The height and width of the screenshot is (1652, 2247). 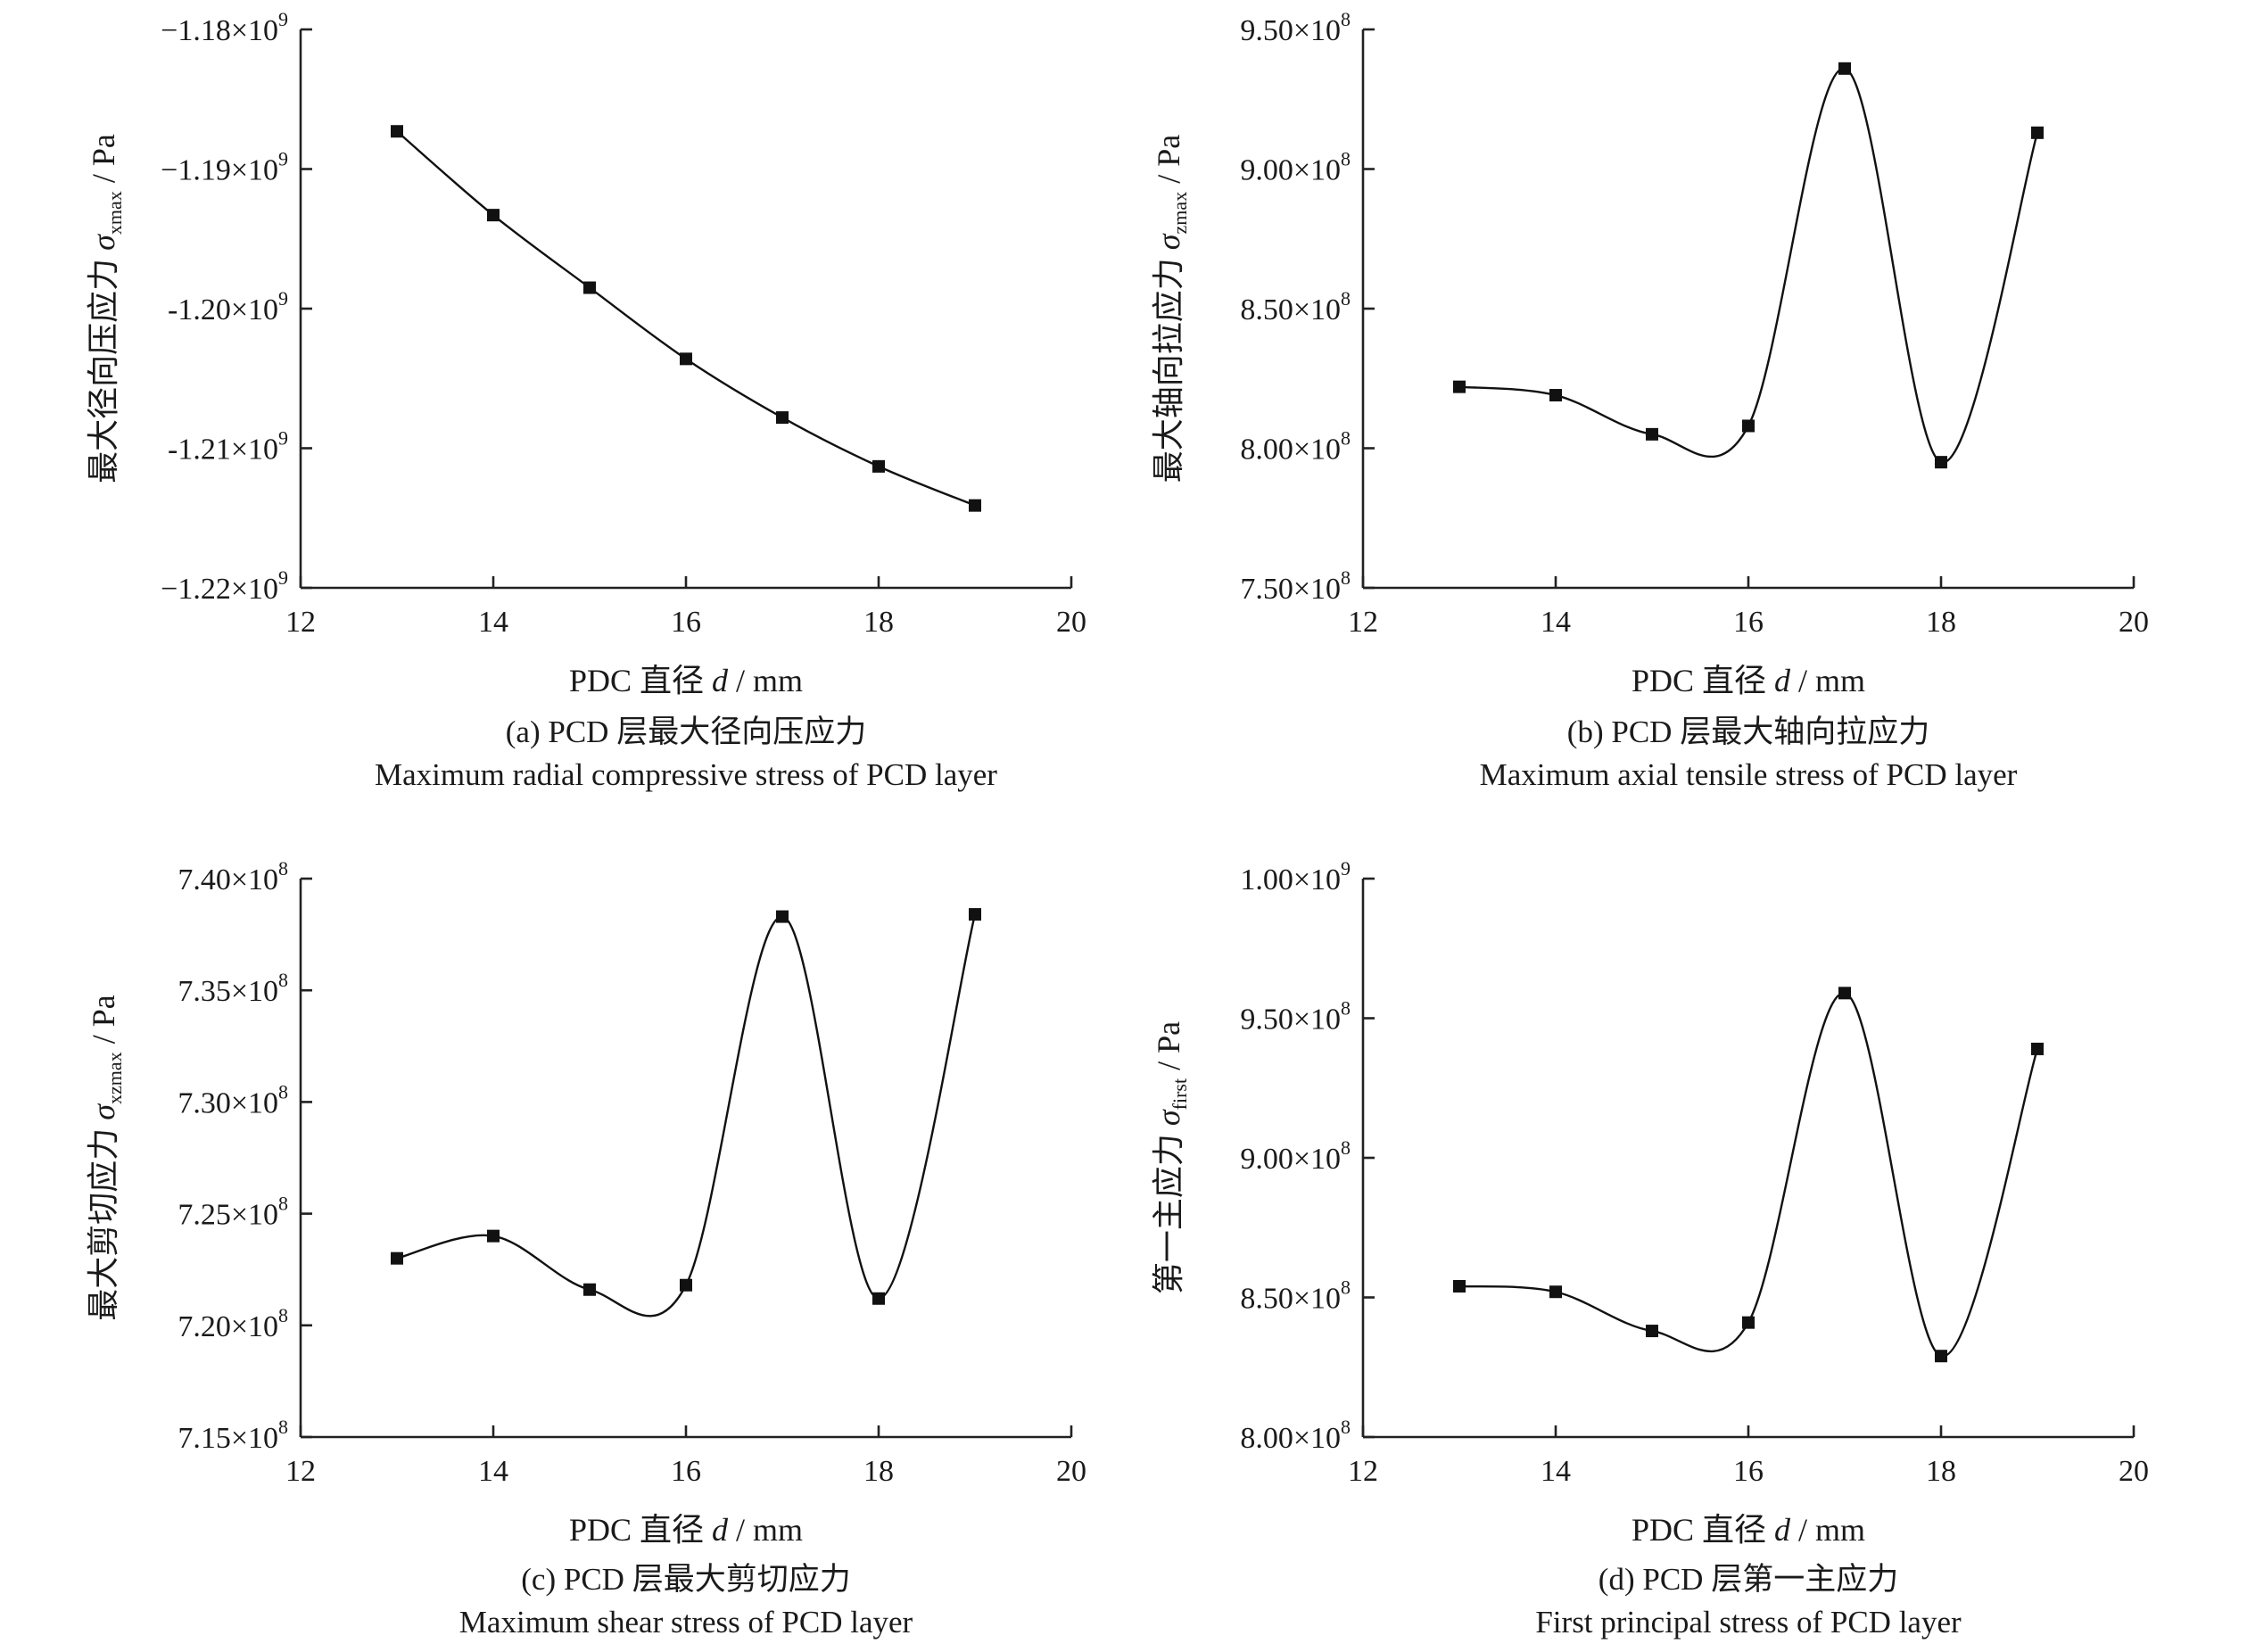 I want to click on y-tick-label: 7.35×10⁸, so click(x=233, y=988).